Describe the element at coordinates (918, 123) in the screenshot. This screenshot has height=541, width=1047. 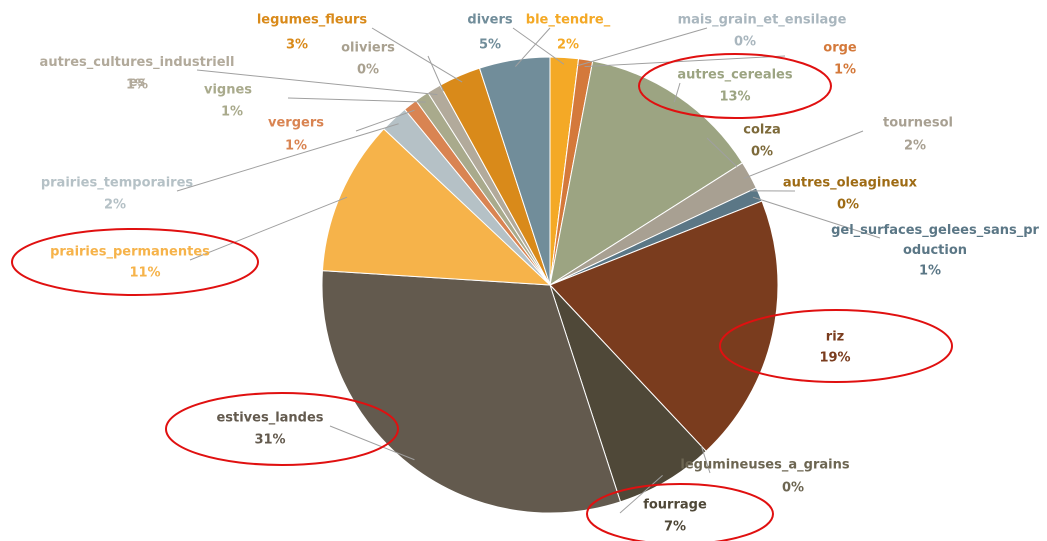
I see `data-label-name: tournesol` at that location.